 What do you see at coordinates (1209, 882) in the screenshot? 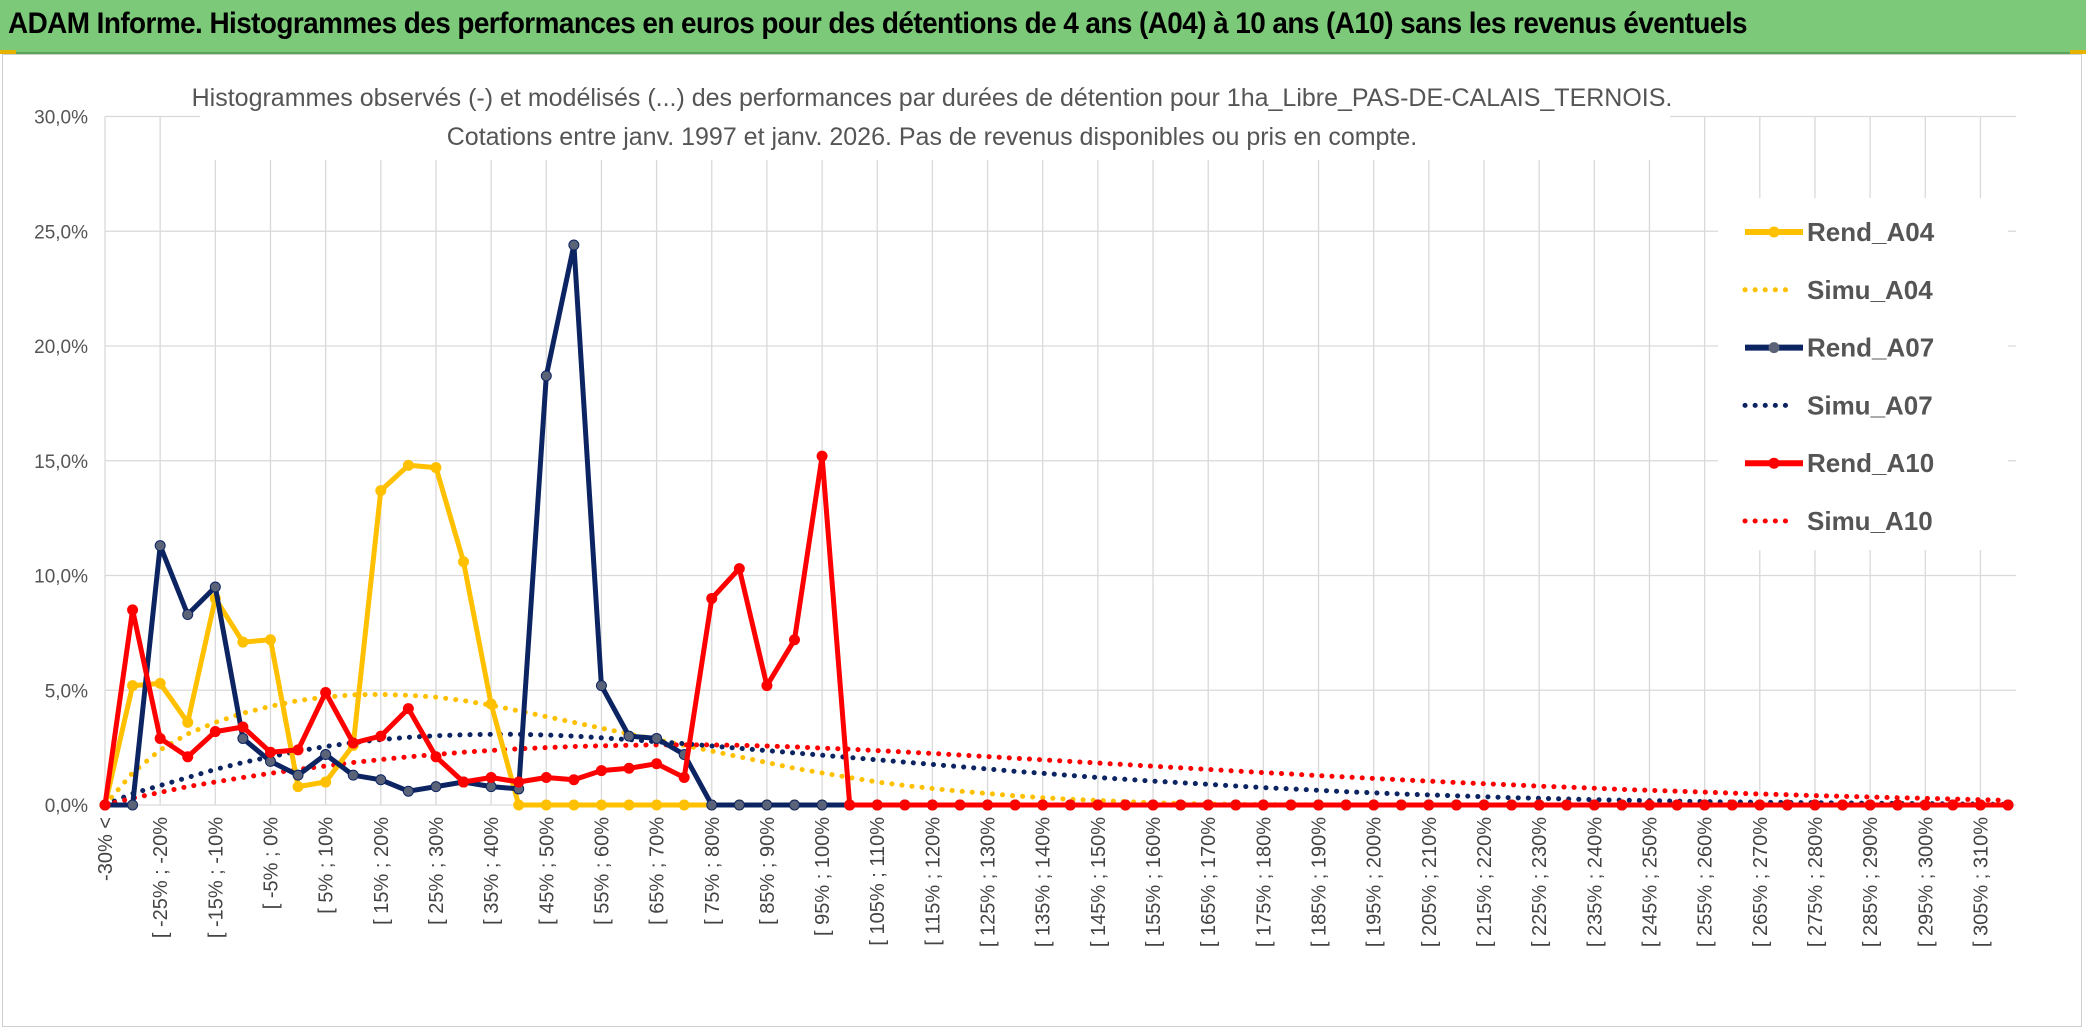
I see `x-tick-label: [ 165% ; 170%` at bounding box center [1209, 882].